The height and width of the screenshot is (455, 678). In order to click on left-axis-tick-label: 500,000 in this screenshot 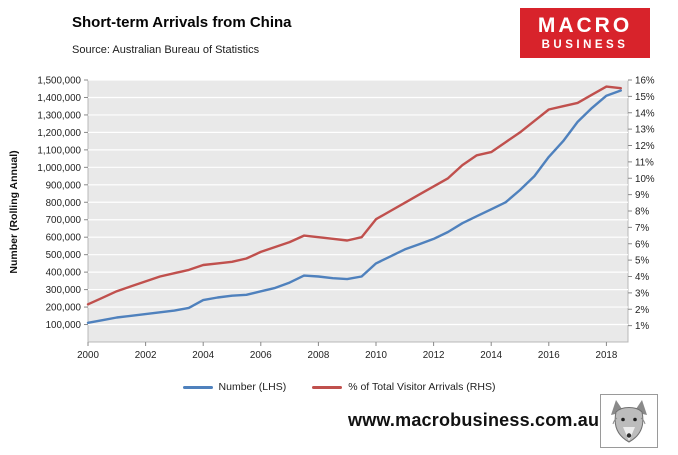, I will do `click(64, 255)`.